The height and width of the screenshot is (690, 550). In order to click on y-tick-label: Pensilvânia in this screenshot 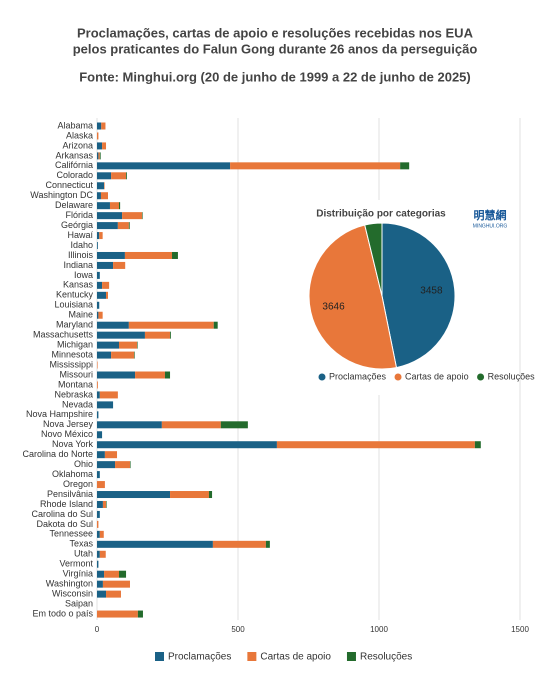, I will do `click(70, 494)`.